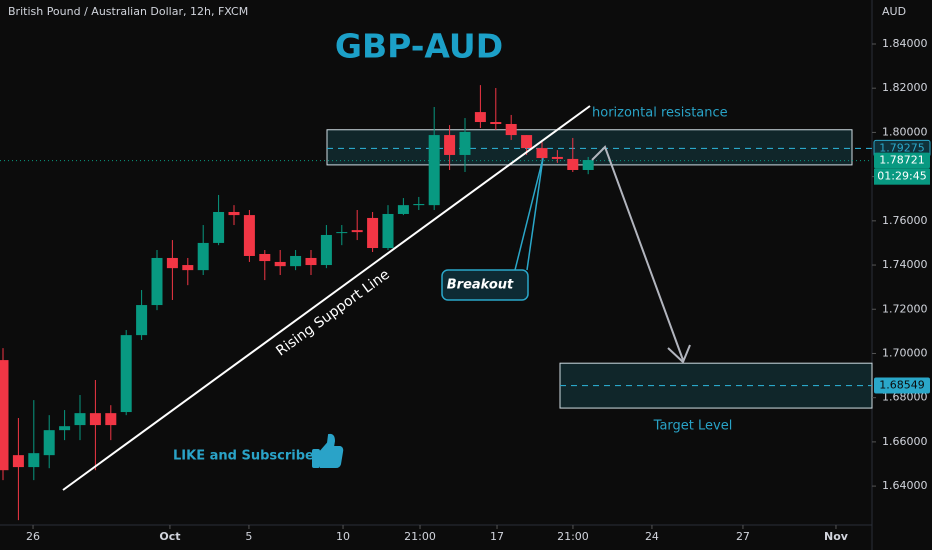 Image resolution: width=932 pixels, height=550 pixels. What do you see at coordinates (243, 456) in the screenshot?
I see `like-text: LIKE and Subscribe` at bounding box center [243, 456].